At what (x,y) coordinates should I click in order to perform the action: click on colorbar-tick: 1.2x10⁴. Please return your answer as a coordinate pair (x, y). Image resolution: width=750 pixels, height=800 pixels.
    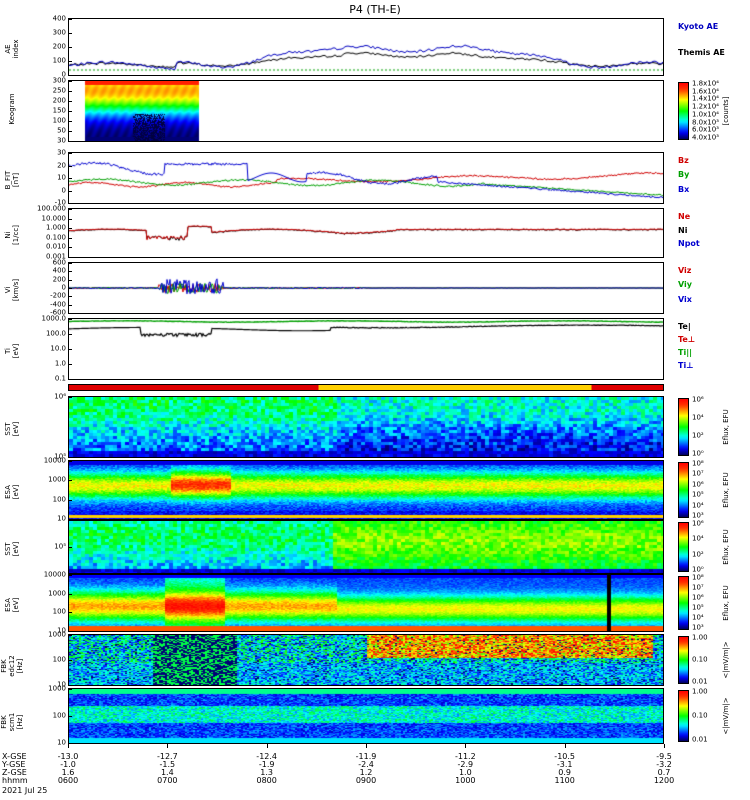
    Looking at the image, I should click on (705, 106).